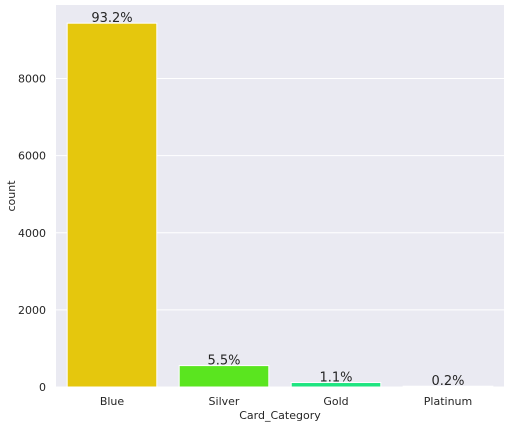  Describe the element at coordinates (223, 361) in the screenshot. I see `data-label-silver: 5.5%` at that location.